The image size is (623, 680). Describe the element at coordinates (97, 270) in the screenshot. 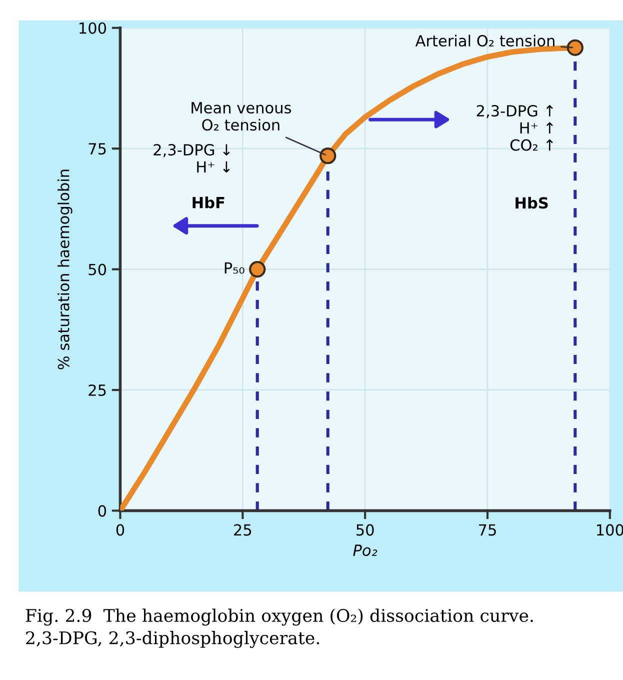

I see `y-tick-label: 50` at that location.